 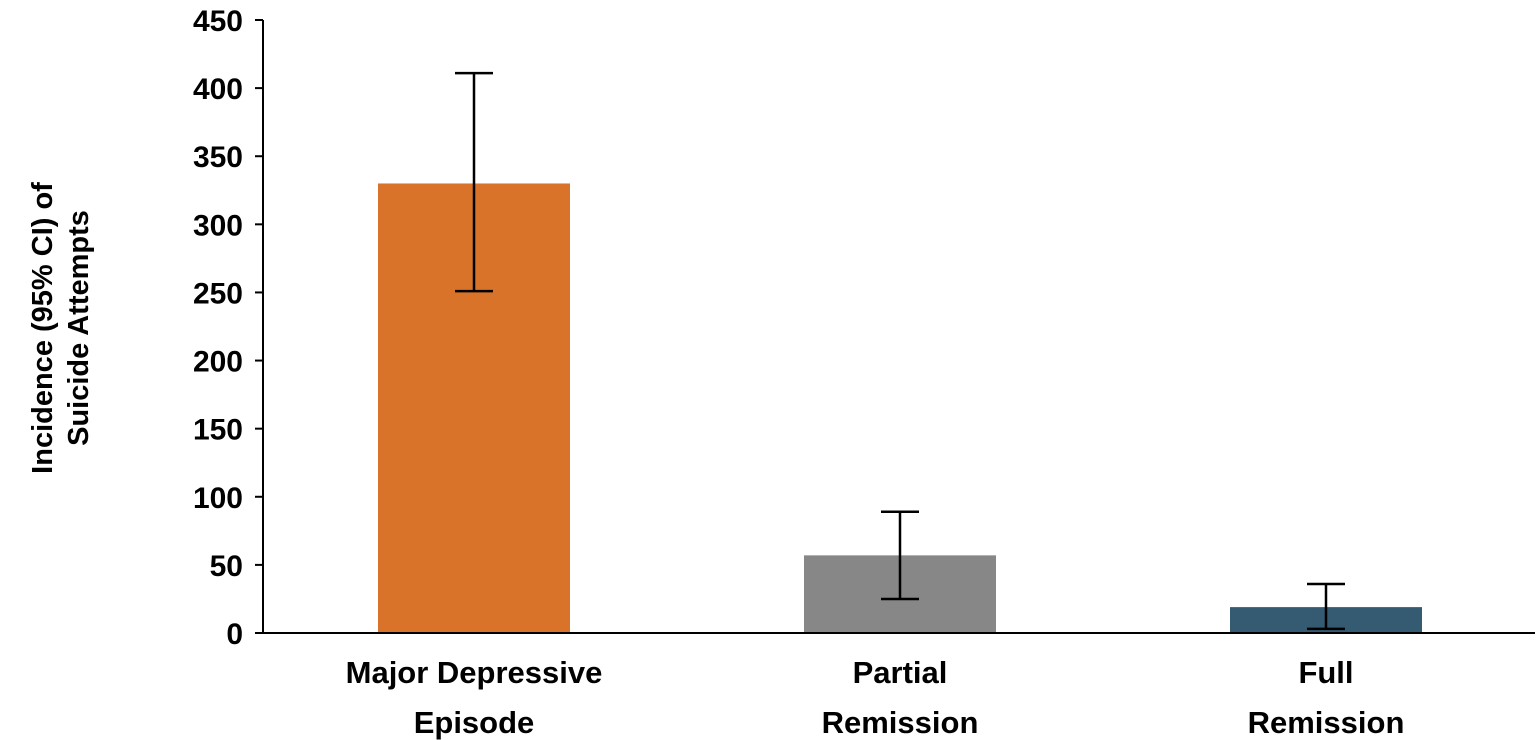 I want to click on x-category-label: Full Remission, so click(x=1326, y=697).